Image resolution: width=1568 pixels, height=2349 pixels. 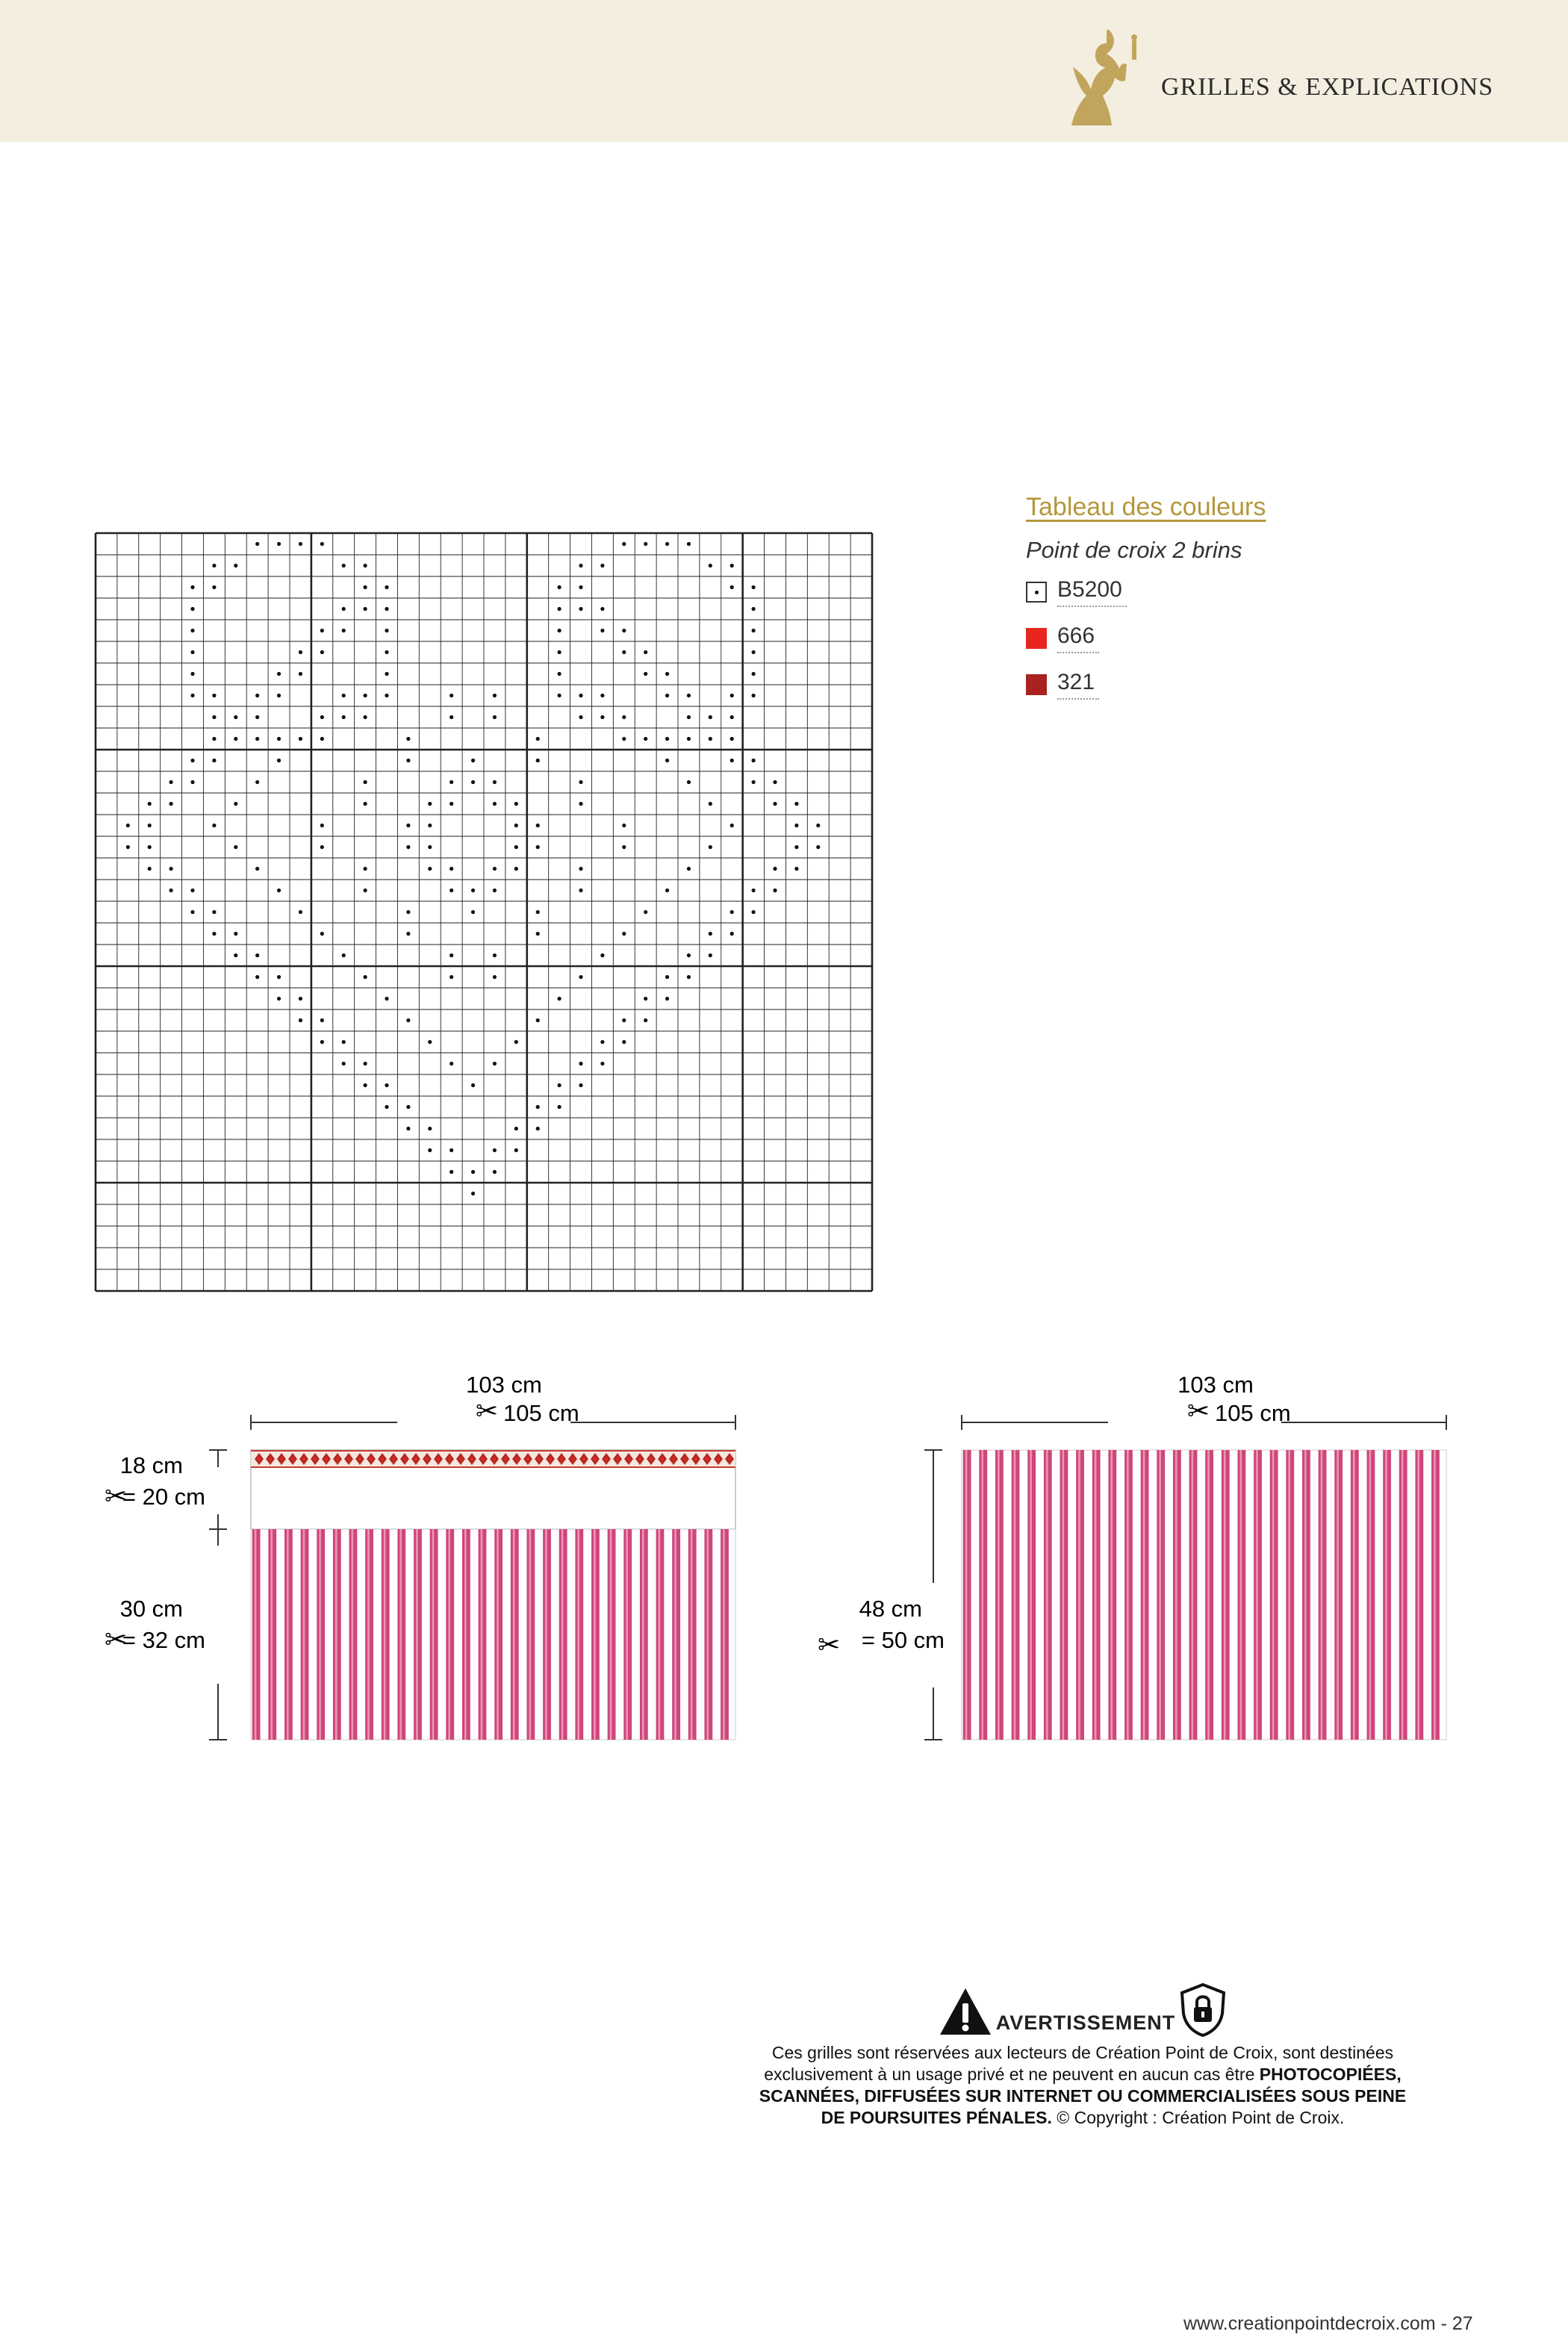 What do you see at coordinates (493, 1459) in the screenshot?
I see `embroidered-border` at bounding box center [493, 1459].